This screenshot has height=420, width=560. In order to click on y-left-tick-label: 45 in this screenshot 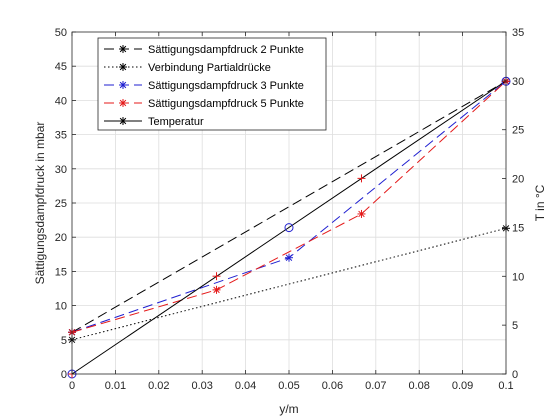, I will do `click(61, 67)`.